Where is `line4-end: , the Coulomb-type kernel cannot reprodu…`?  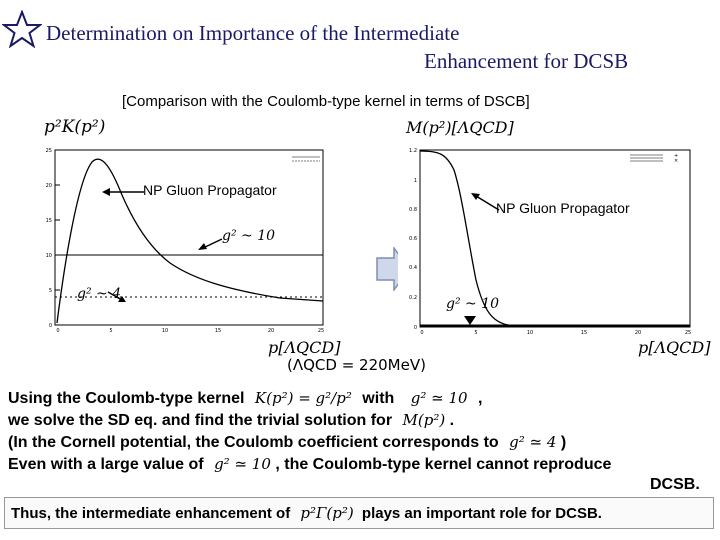 line4-end: , the Coulomb-type kernel cannot reprodu… is located at coordinates (443, 464).